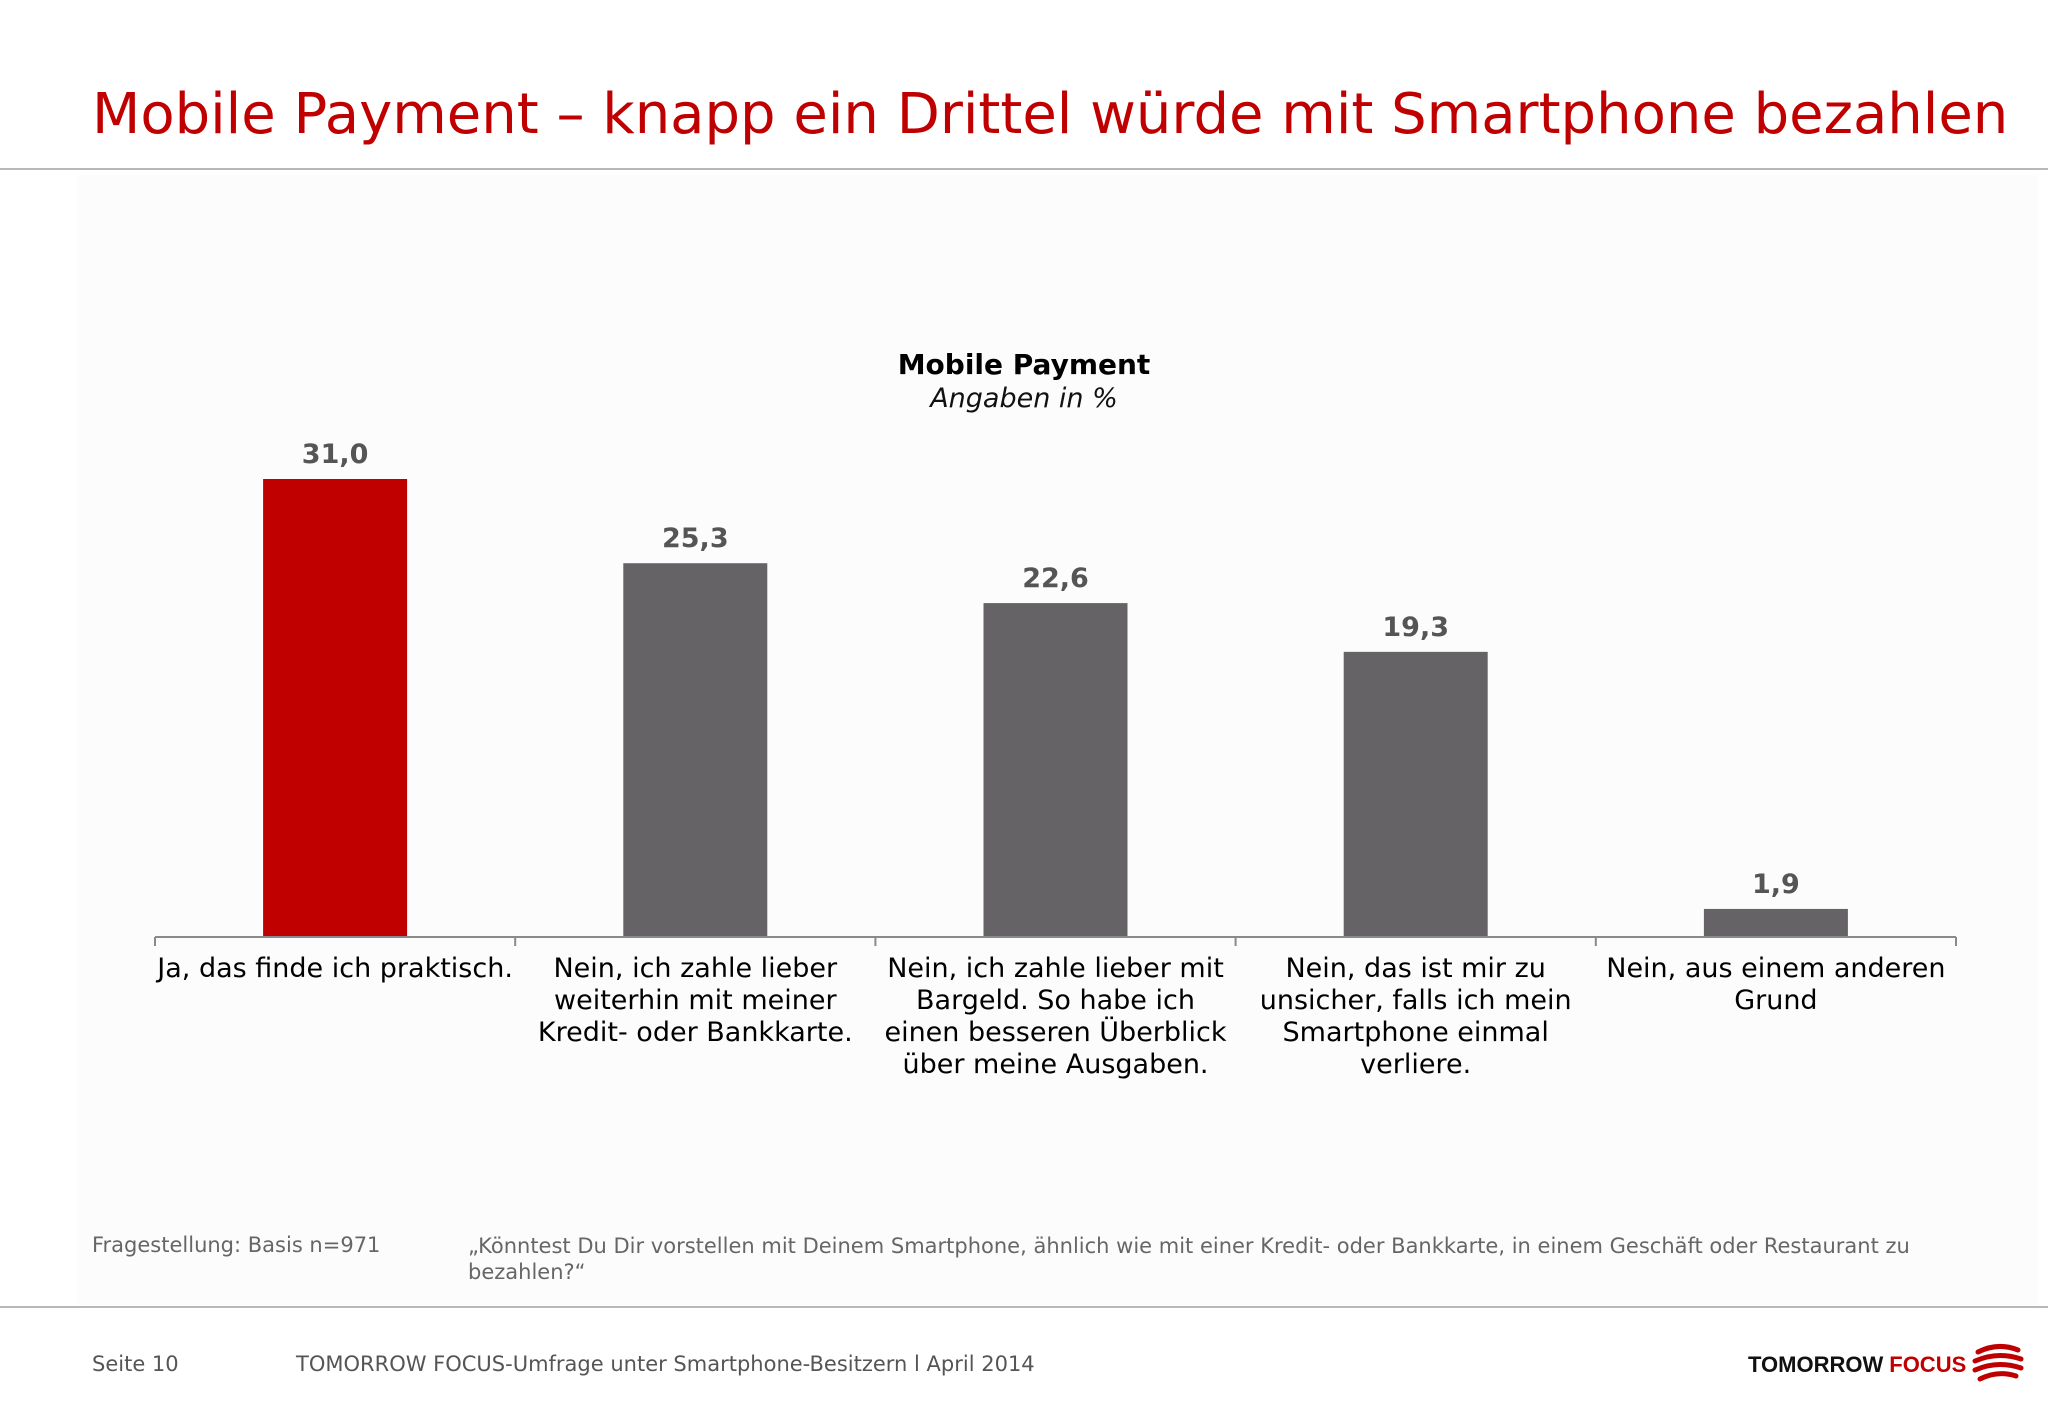 The width and height of the screenshot is (2048, 1418). I want to click on data-label-4: 19,3, so click(1415, 627).